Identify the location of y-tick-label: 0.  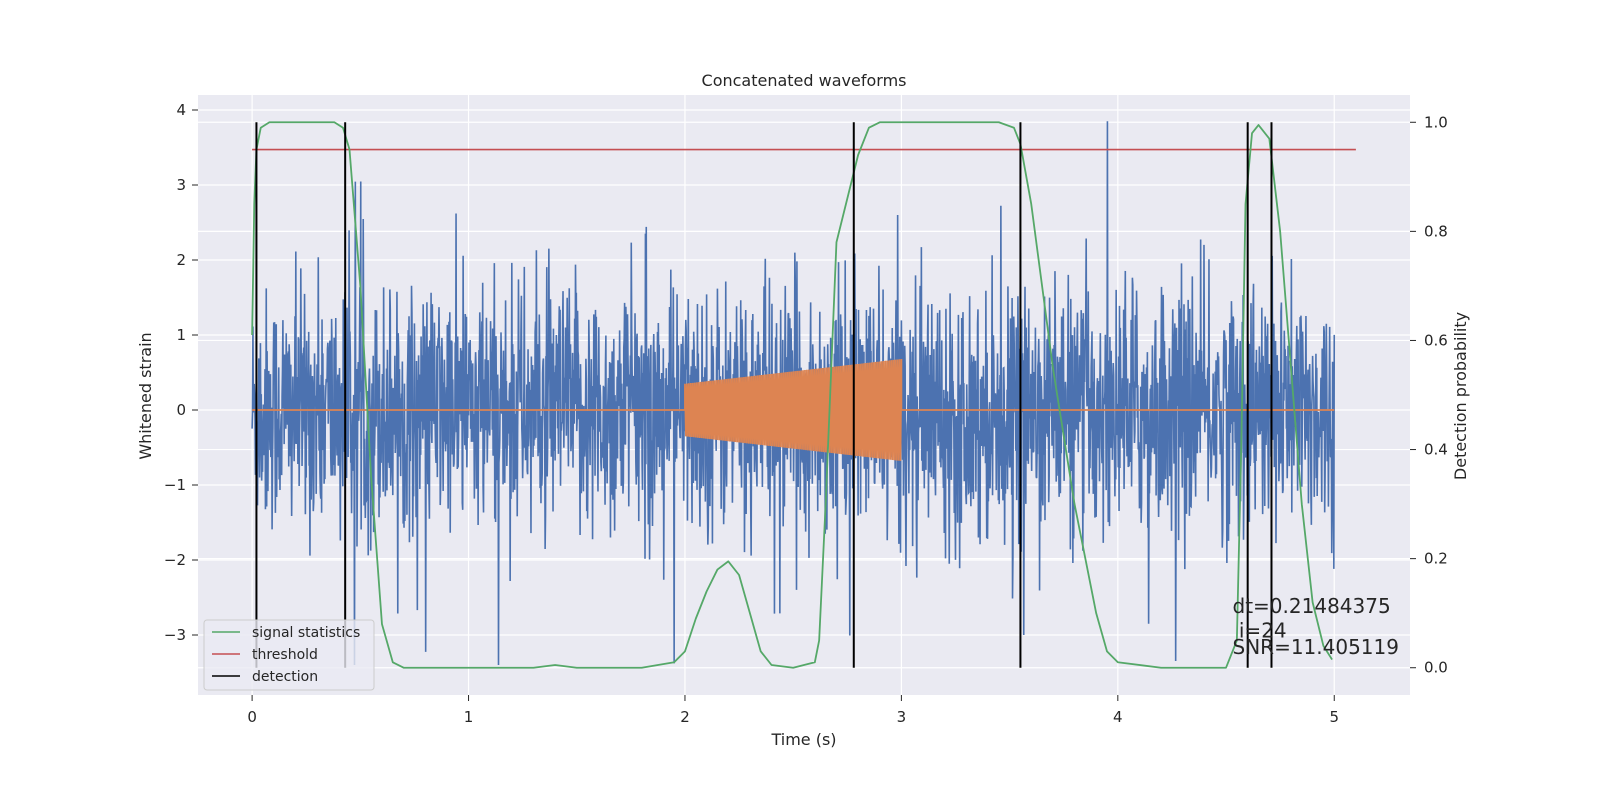
(181, 410).